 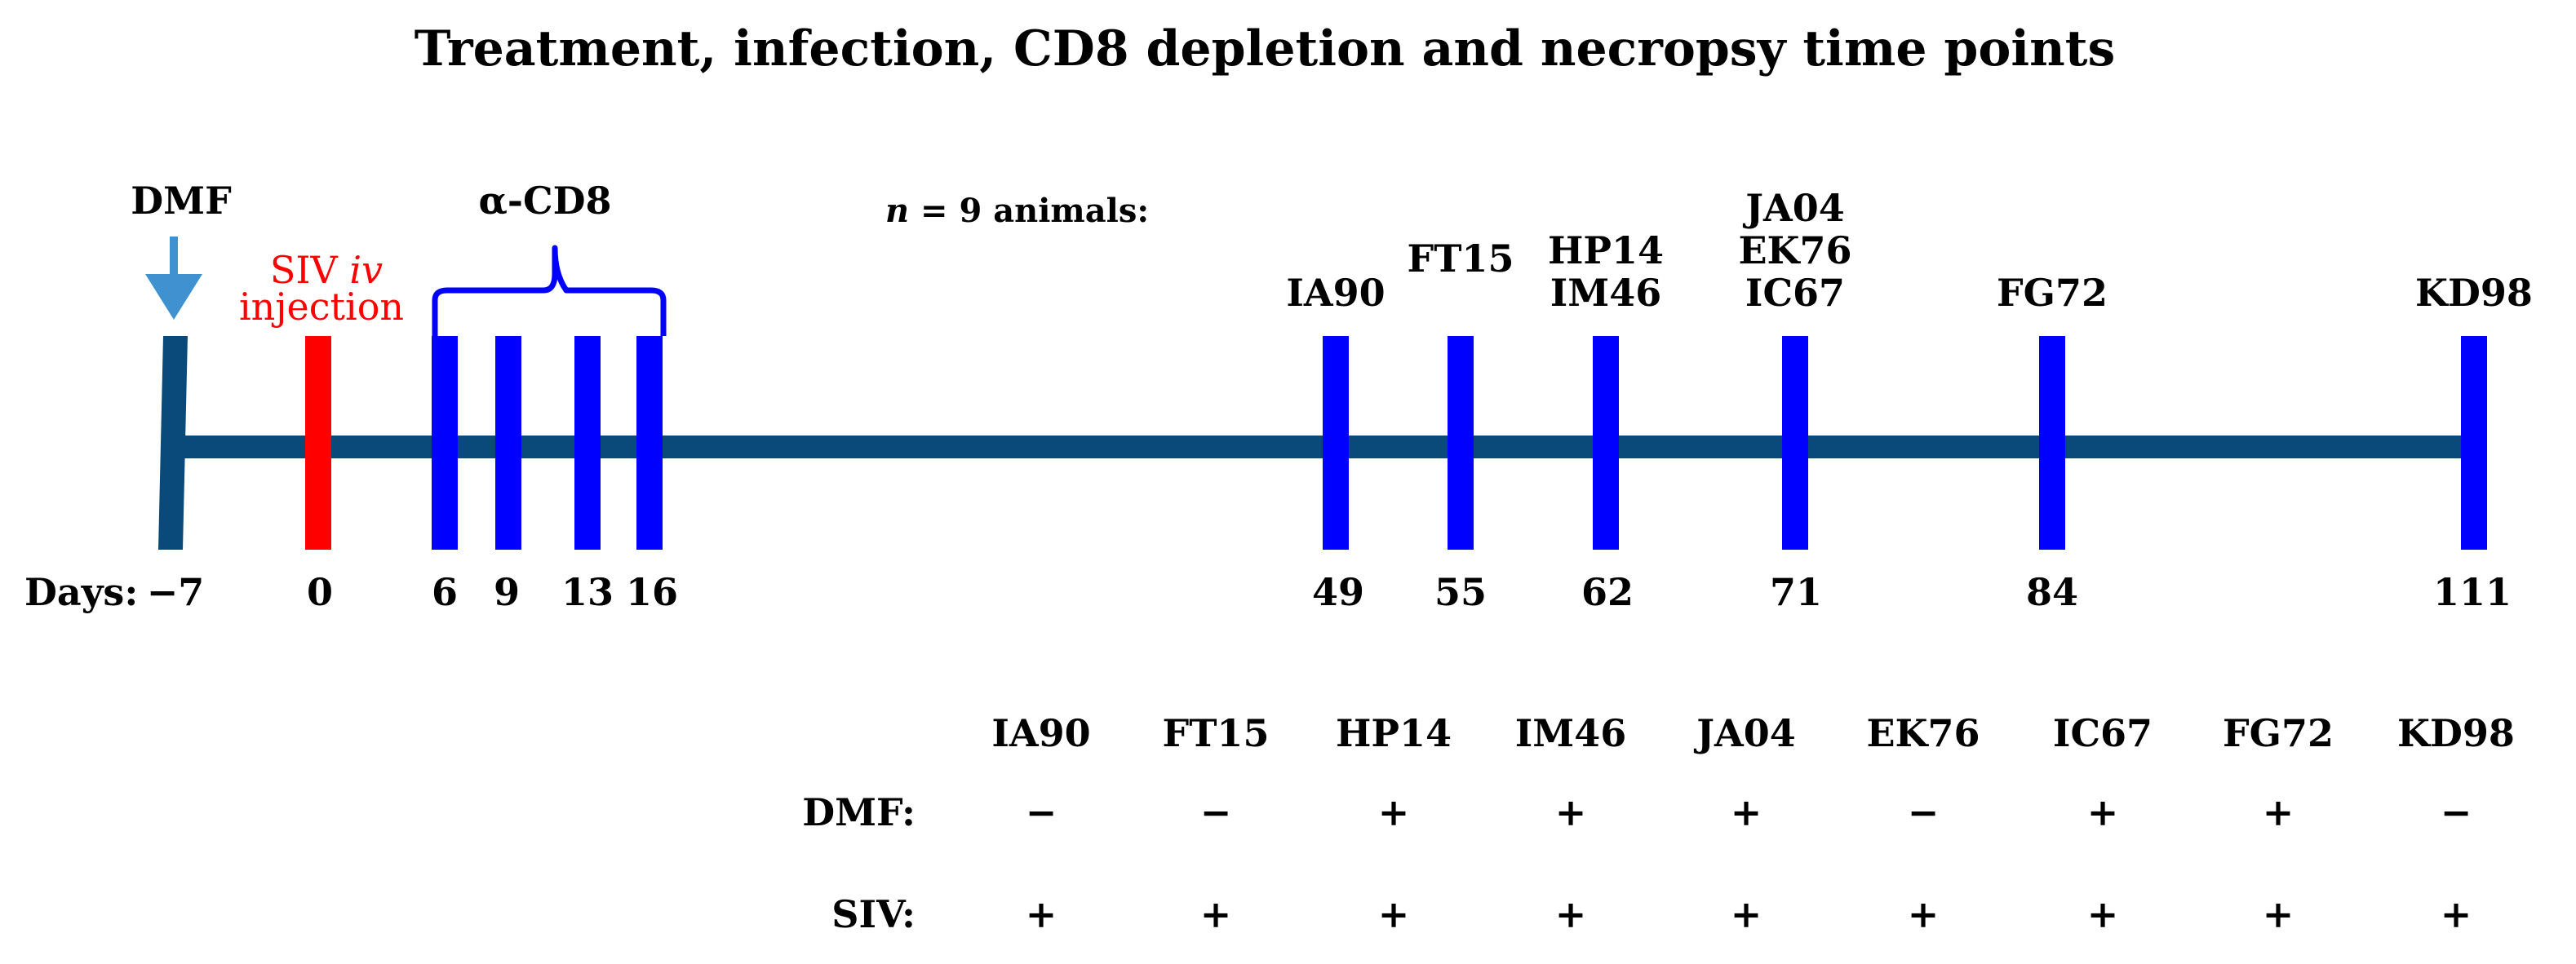 I want to click on siv-injection-label: SIV iv, so click(x=326, y=270).